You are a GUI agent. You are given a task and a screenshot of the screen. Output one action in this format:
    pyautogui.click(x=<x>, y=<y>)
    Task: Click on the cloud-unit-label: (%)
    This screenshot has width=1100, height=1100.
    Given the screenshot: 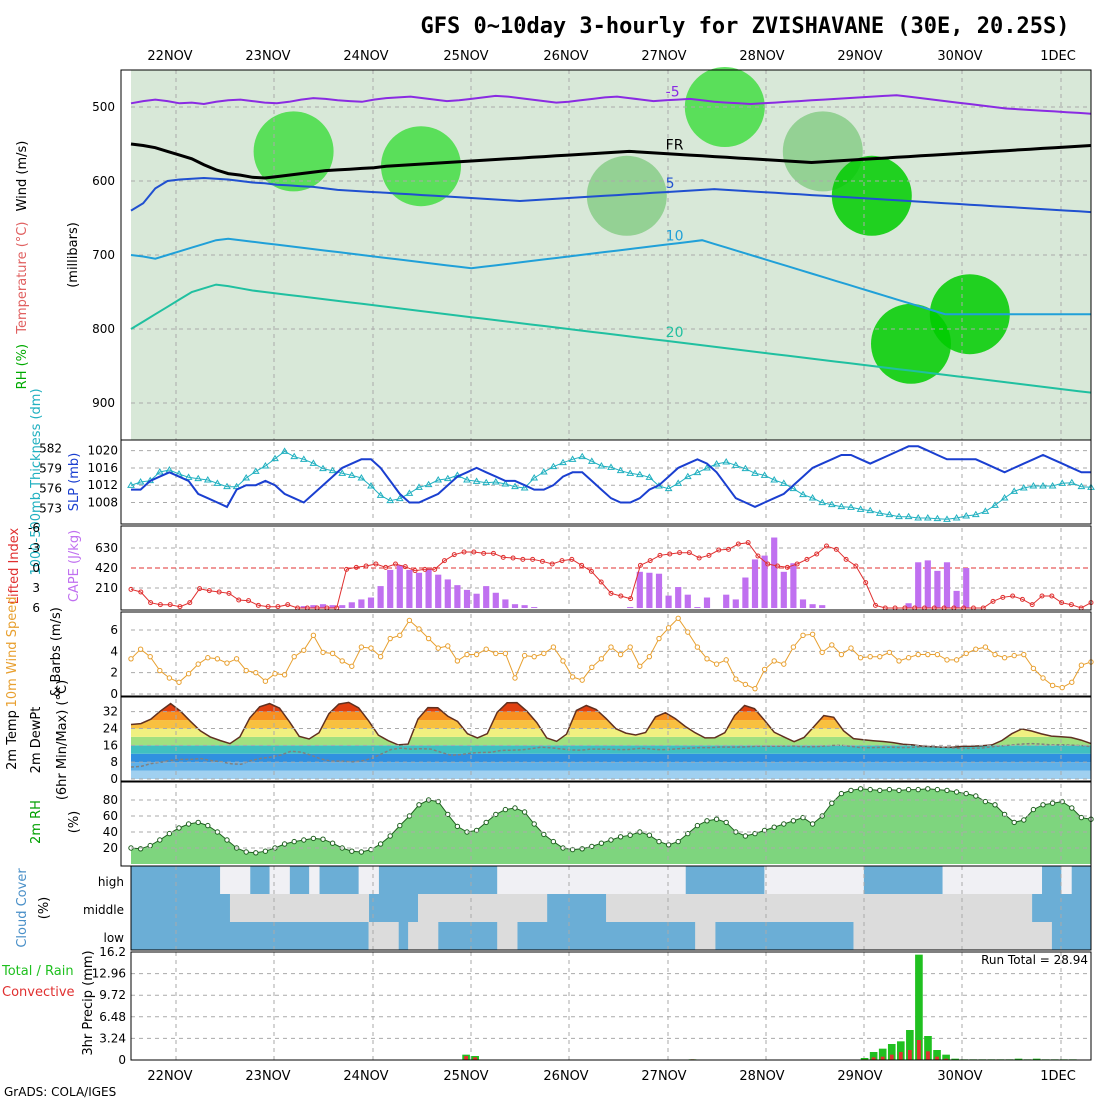 What is the action you would take?
    pyautogui.click(x=44, y=908)
    